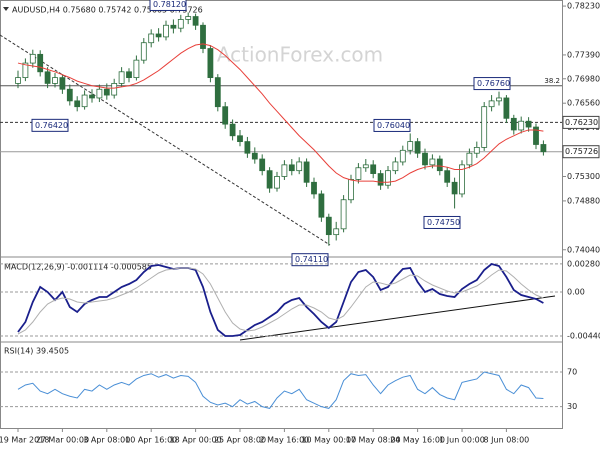  Describe the element at coordinates (572, 372) in the screenshot. I see `y-tick-label: 70` at that location.